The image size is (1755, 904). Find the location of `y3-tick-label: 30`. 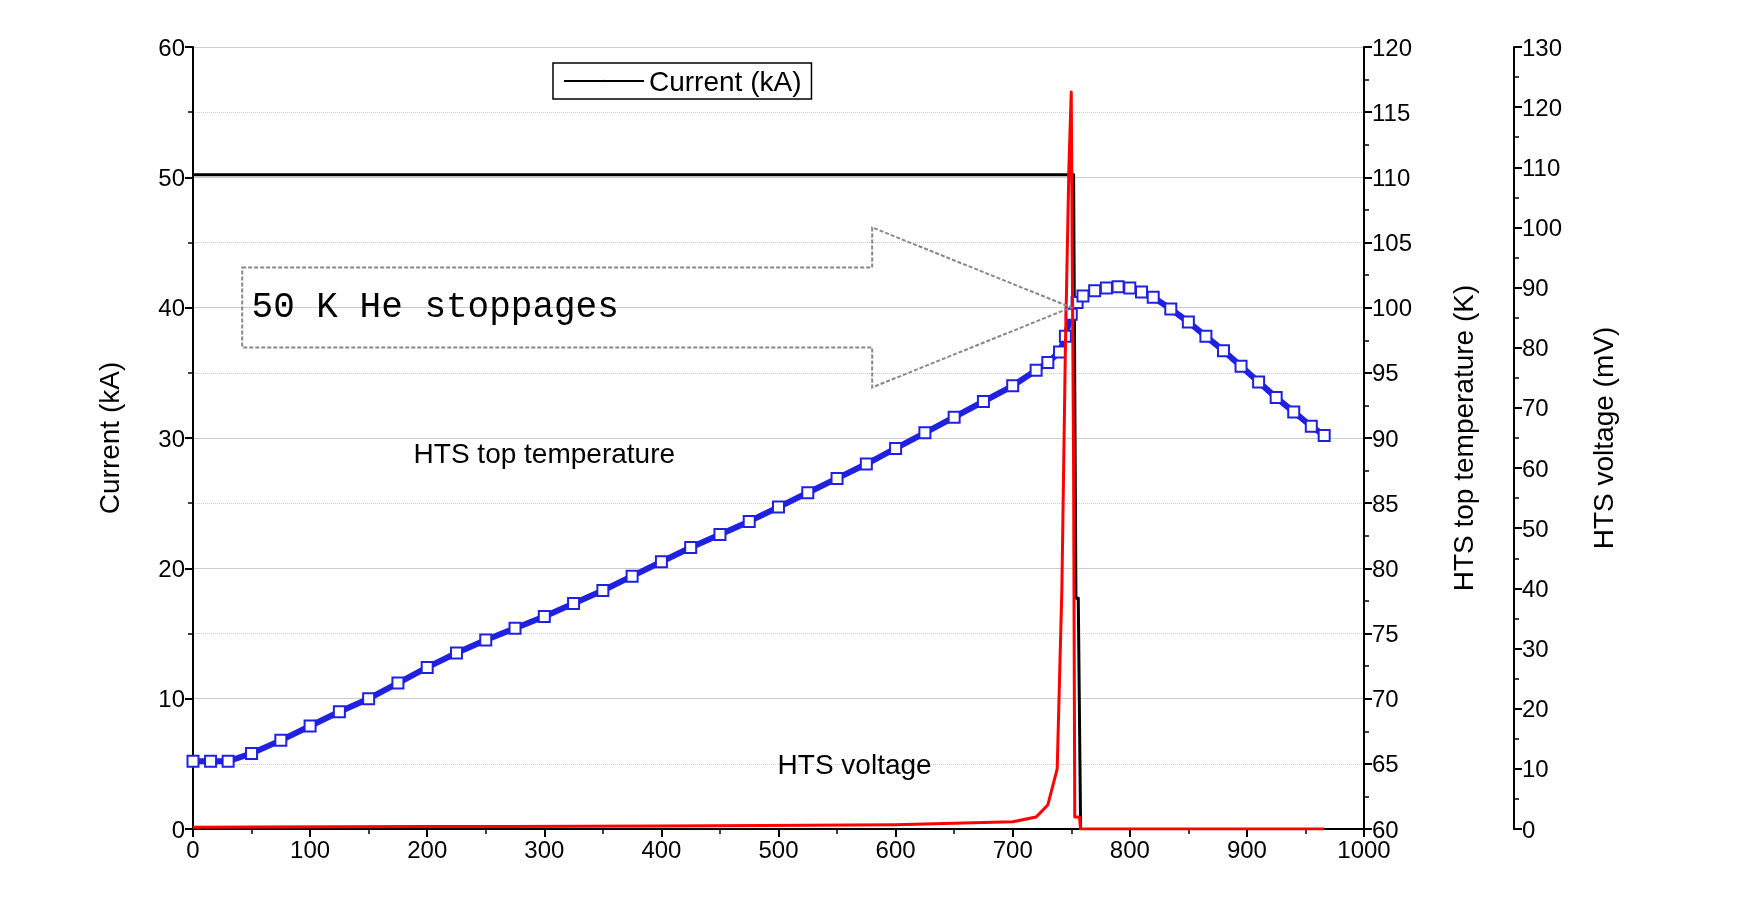

y3-tick-label: 30 is located at coordinates (1535, 649).